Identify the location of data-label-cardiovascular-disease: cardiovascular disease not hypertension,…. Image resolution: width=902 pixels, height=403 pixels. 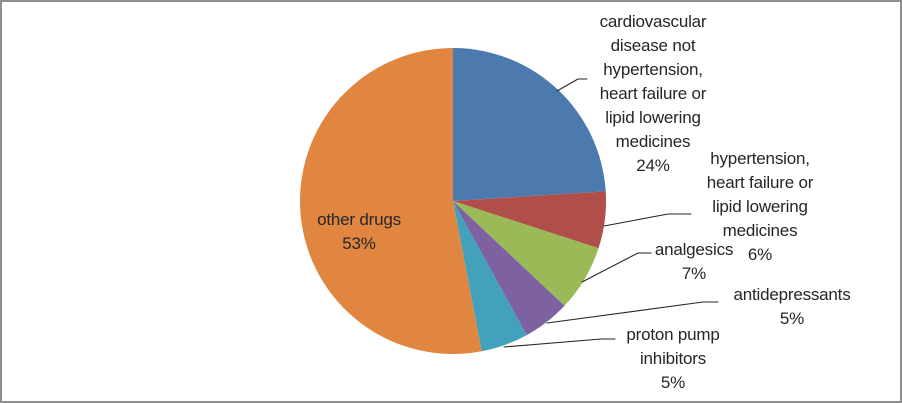
(653, 93).